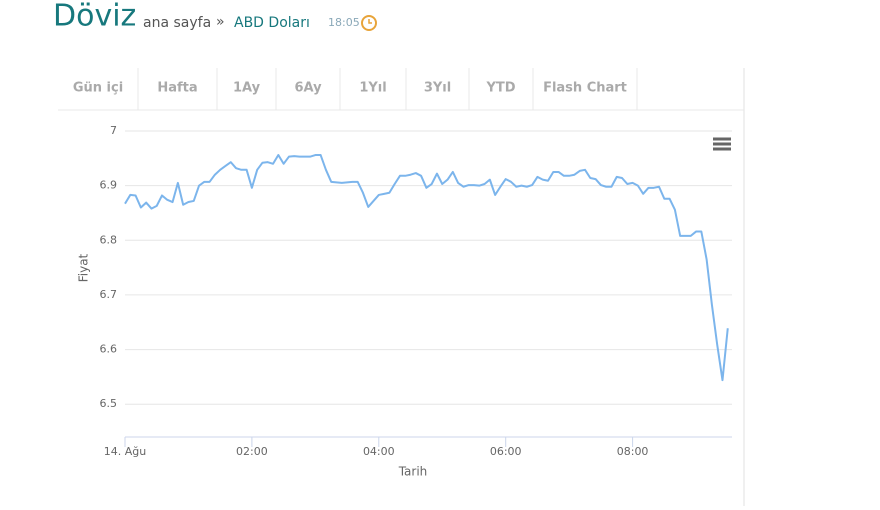  I want to click on y-tick-label: 6.9, so click(109, 185).